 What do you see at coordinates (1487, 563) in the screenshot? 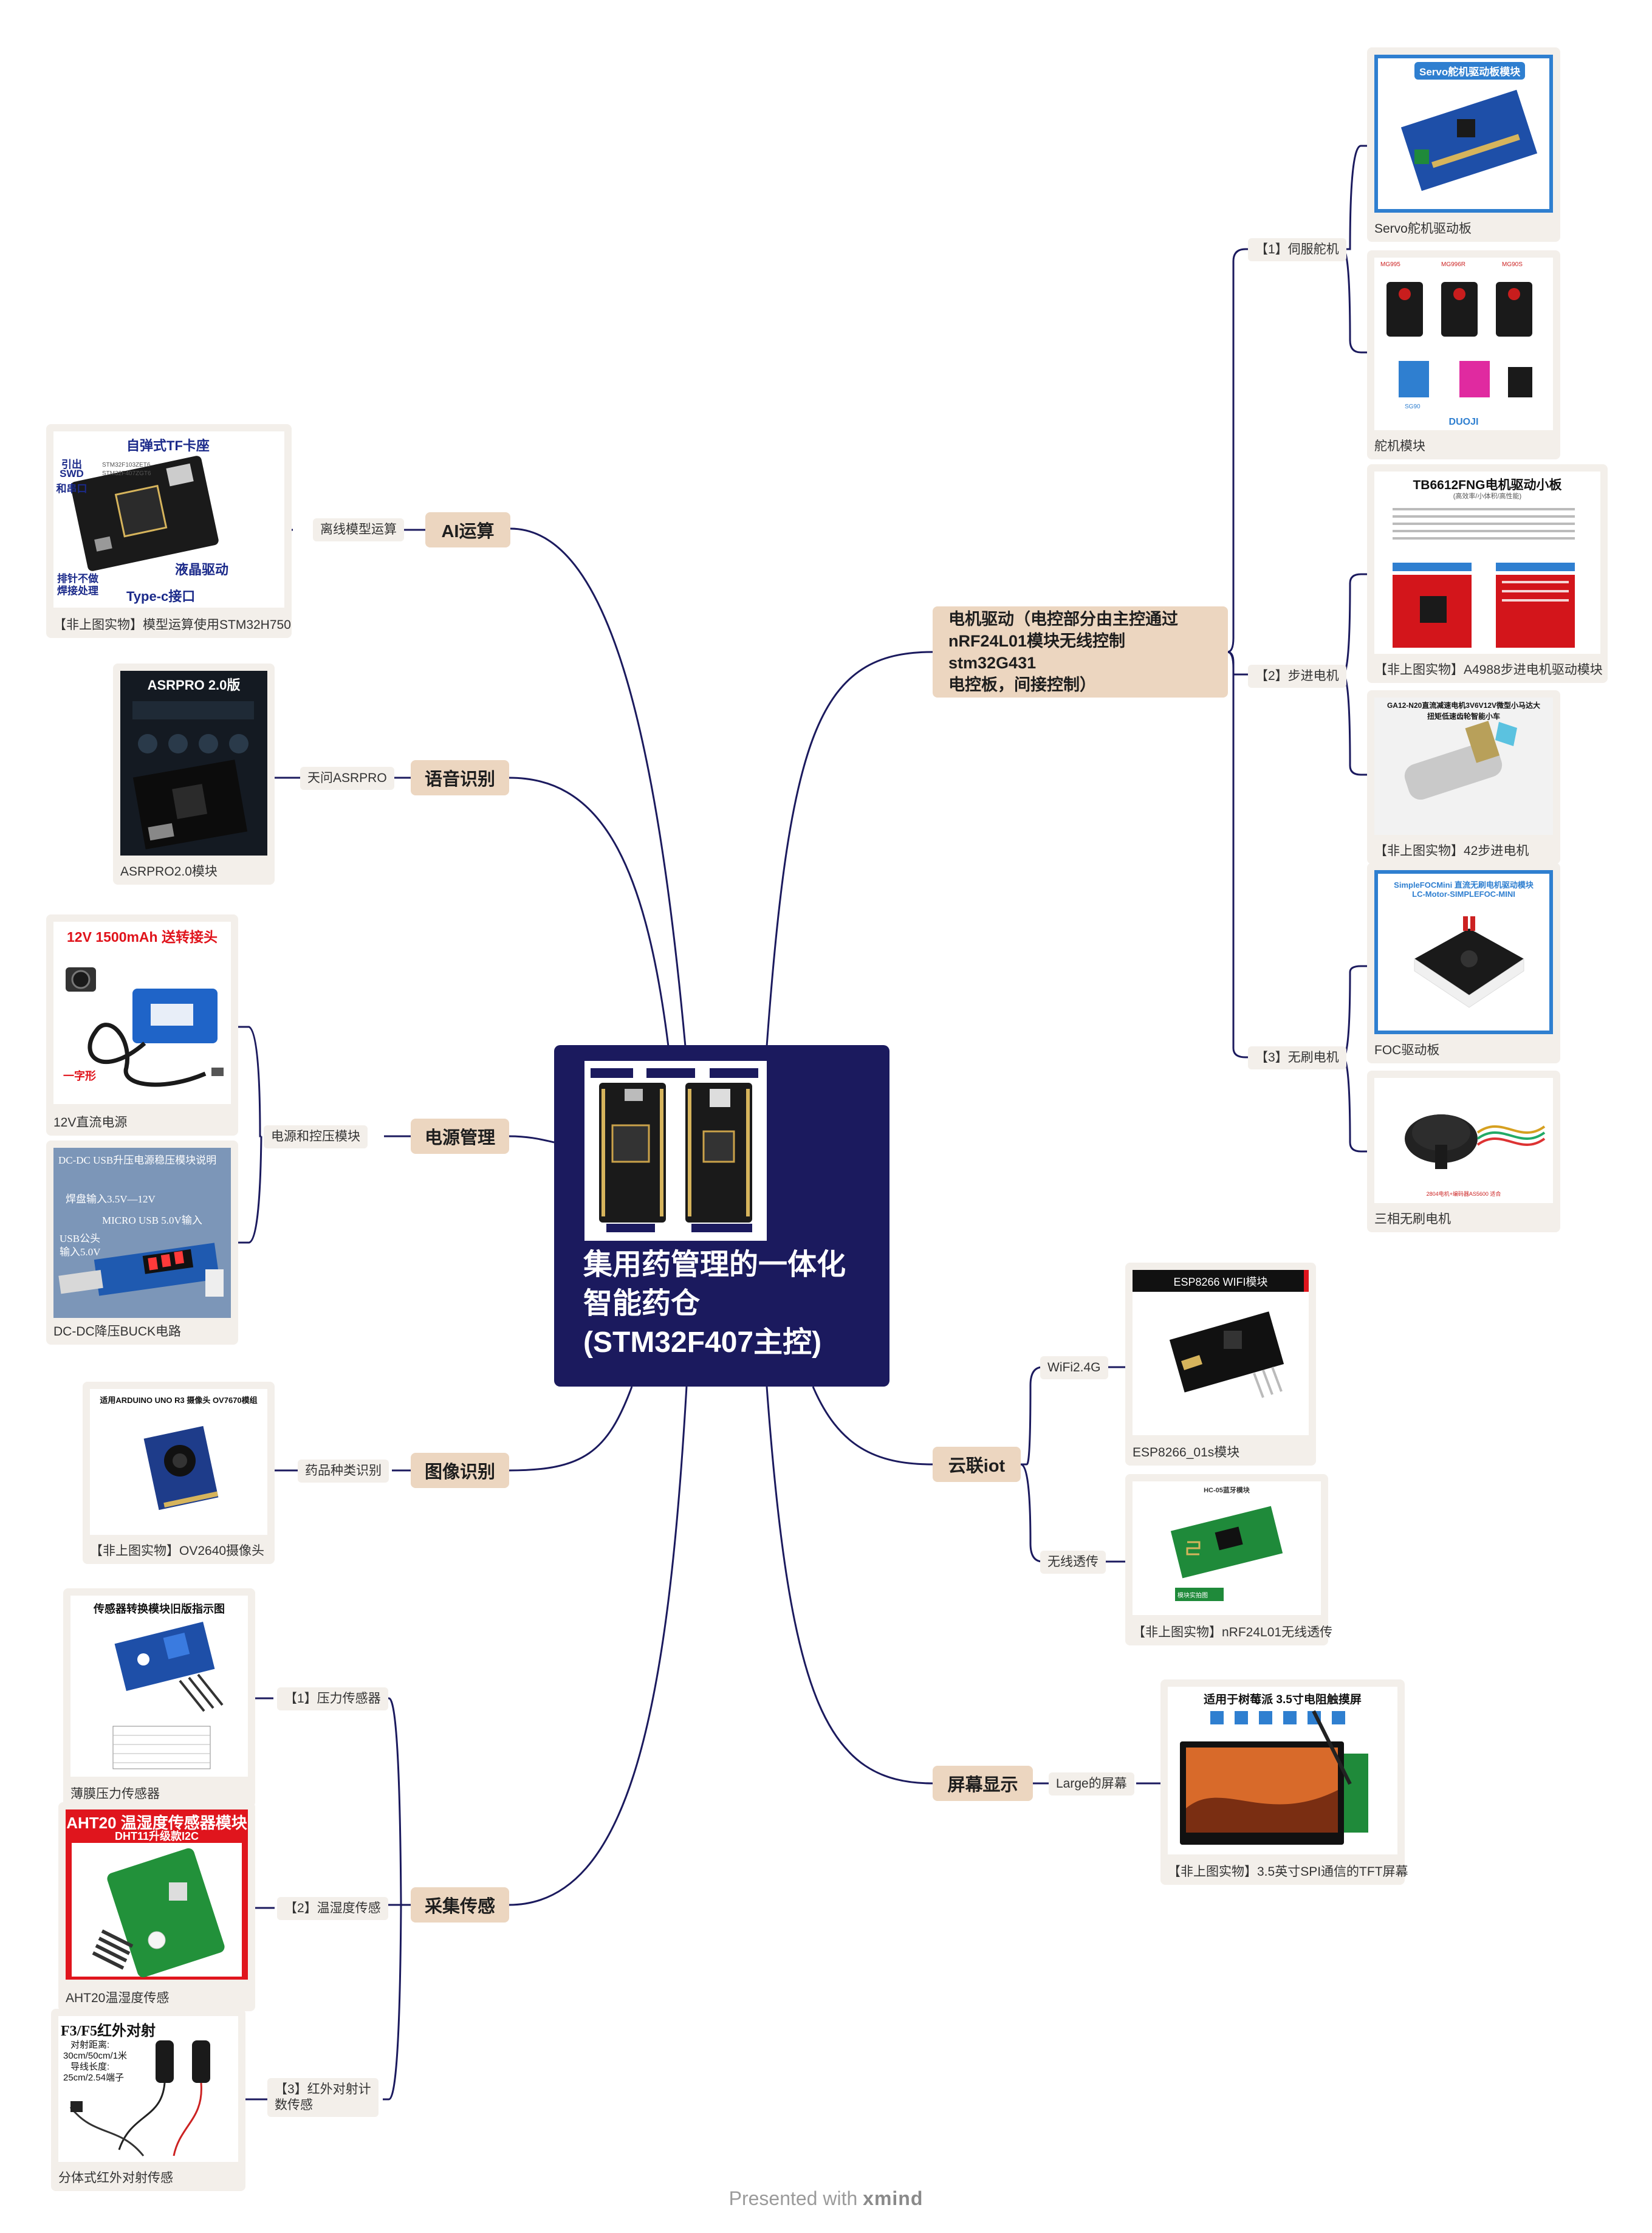
I see `a4988-image: TB6612FNG电机驱动小板 (高效率/小体积/高性能)` at bounding box center [1487, 563].